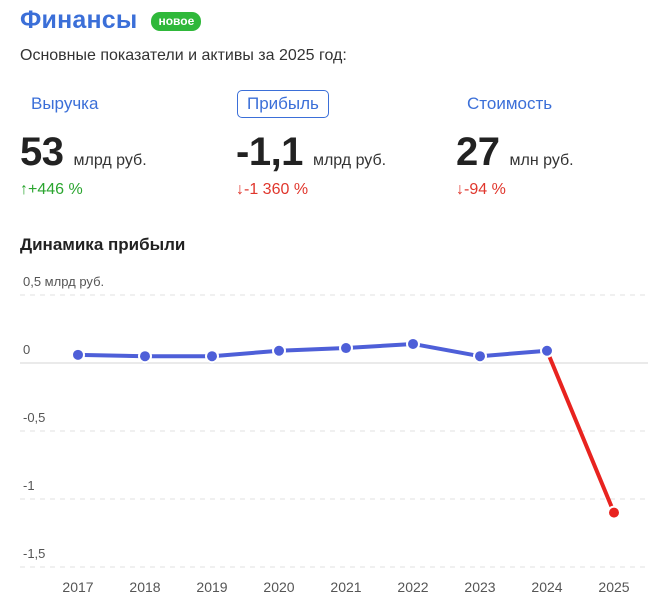 Image resolution: width=666 pixels, height=603 pixels. I want to click on profit-unit: млрд руб., so click(349, 160).